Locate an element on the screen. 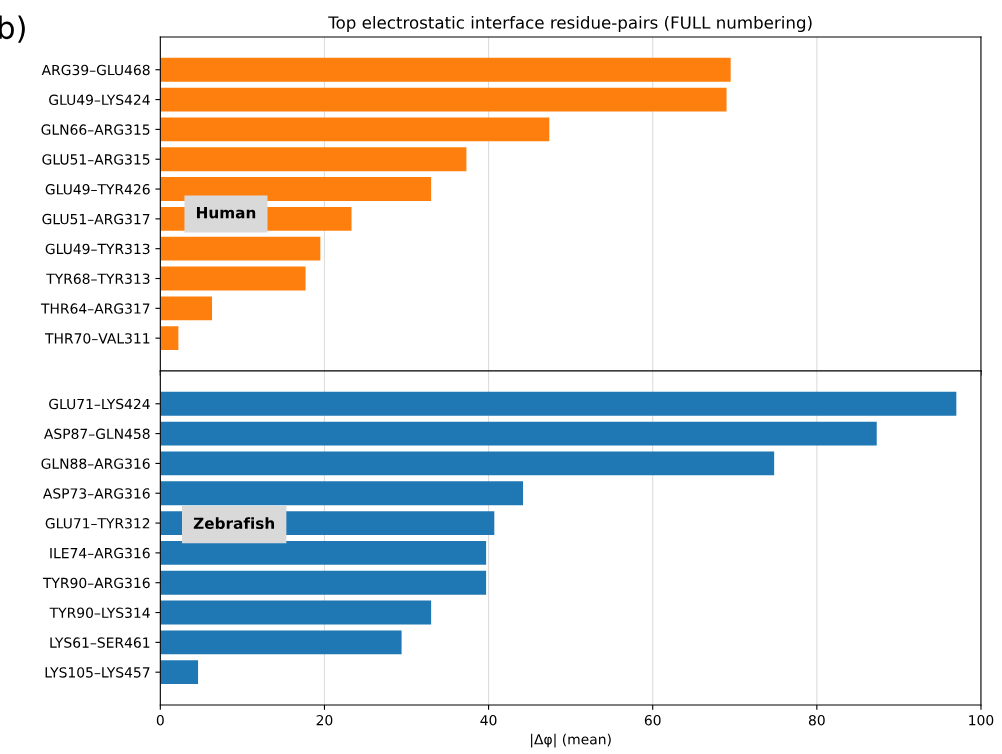  y-tick-label: THR70–VAL311 is located at coordinates (97, 338).